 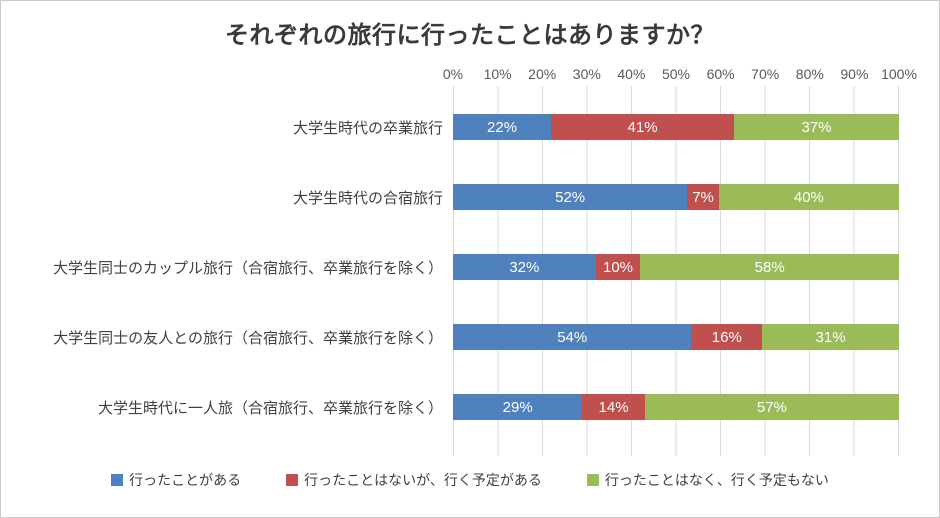 What do you see at coordinates (899, 74) in the screenshot?
I see `x-axis-tick-label: 100%` at bounding box center [899, 74].